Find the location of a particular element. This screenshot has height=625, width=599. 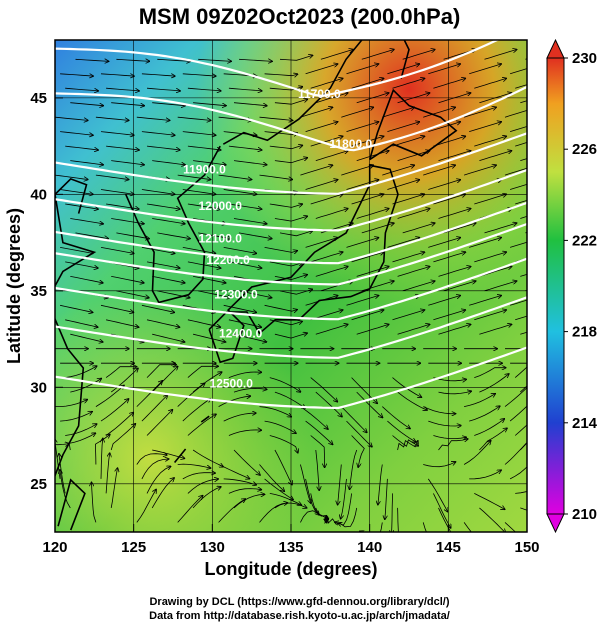

x-tick-label: 135 is located at coordinates (290, 547).